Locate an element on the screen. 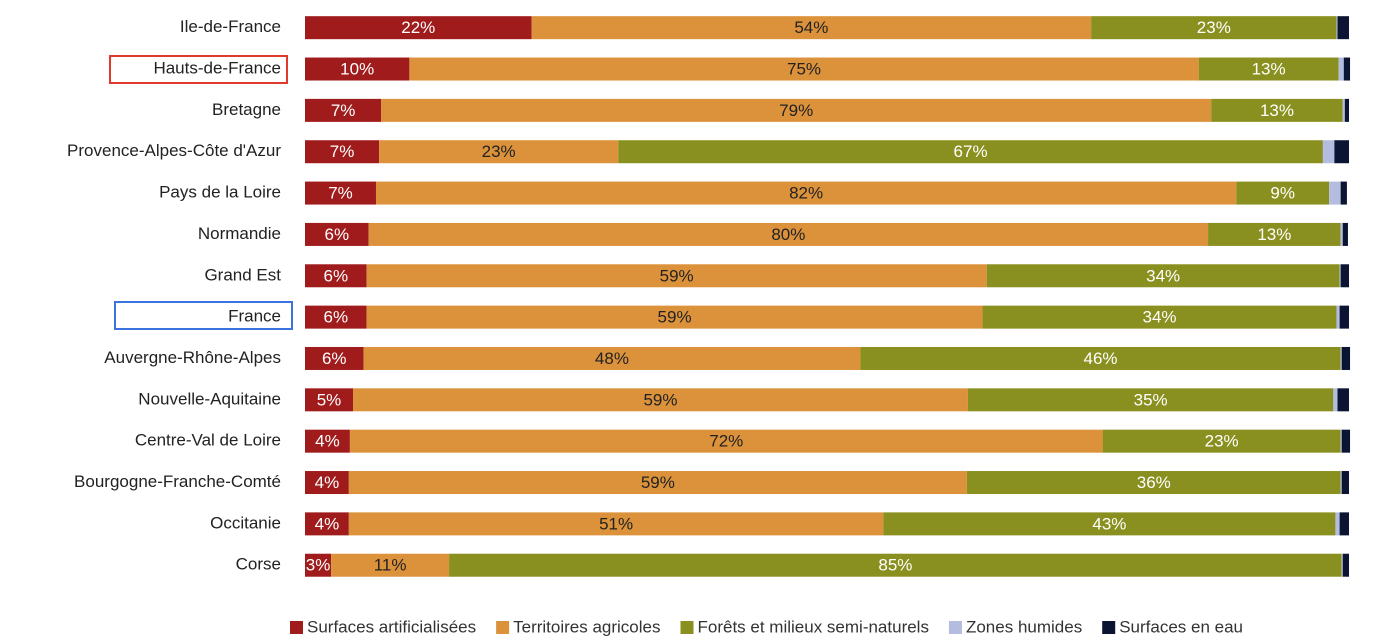  value-label: 79% is located at coordinates (796, 110).